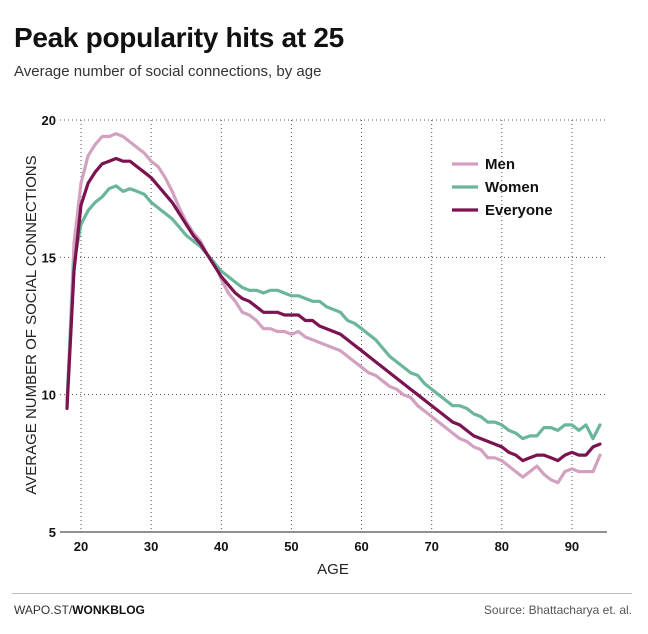 This screenshot has height=634, width=648. What do you see at coordinates (31, 324) in the screenshot?
I see `y-axis-label: AVERAGE NUMBER OF SOCIAL CONNECTIONS` at bounding box center [31, 324].